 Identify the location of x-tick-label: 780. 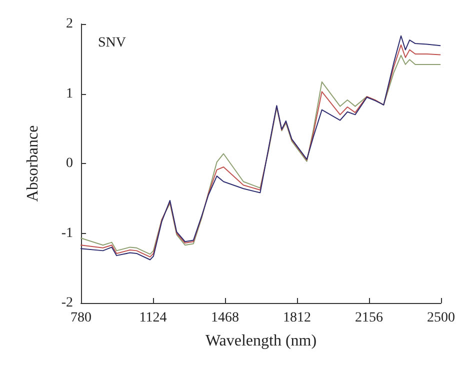
(81, 318).